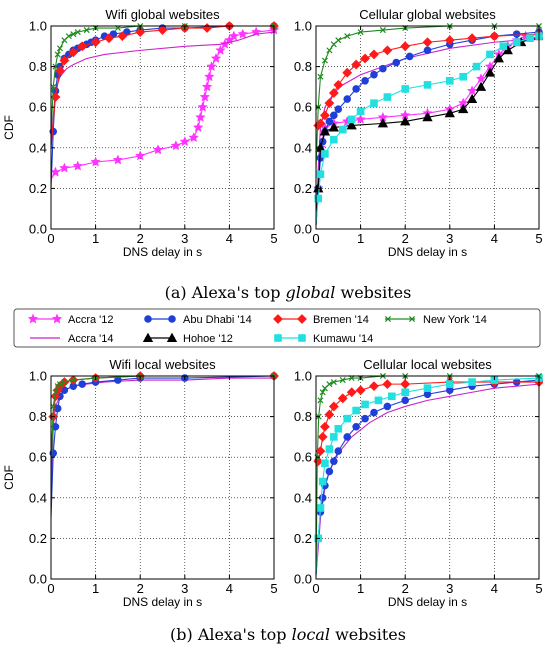  I want to click on y-axis-label: CDF, so click(9, 477).